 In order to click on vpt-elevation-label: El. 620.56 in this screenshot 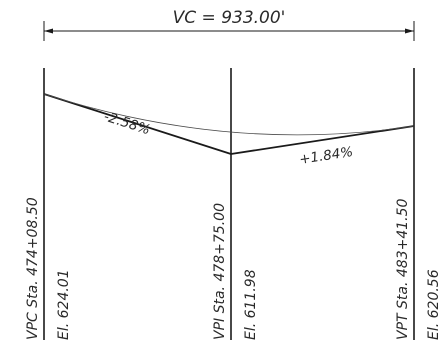, I will do `click(434, 304)`.